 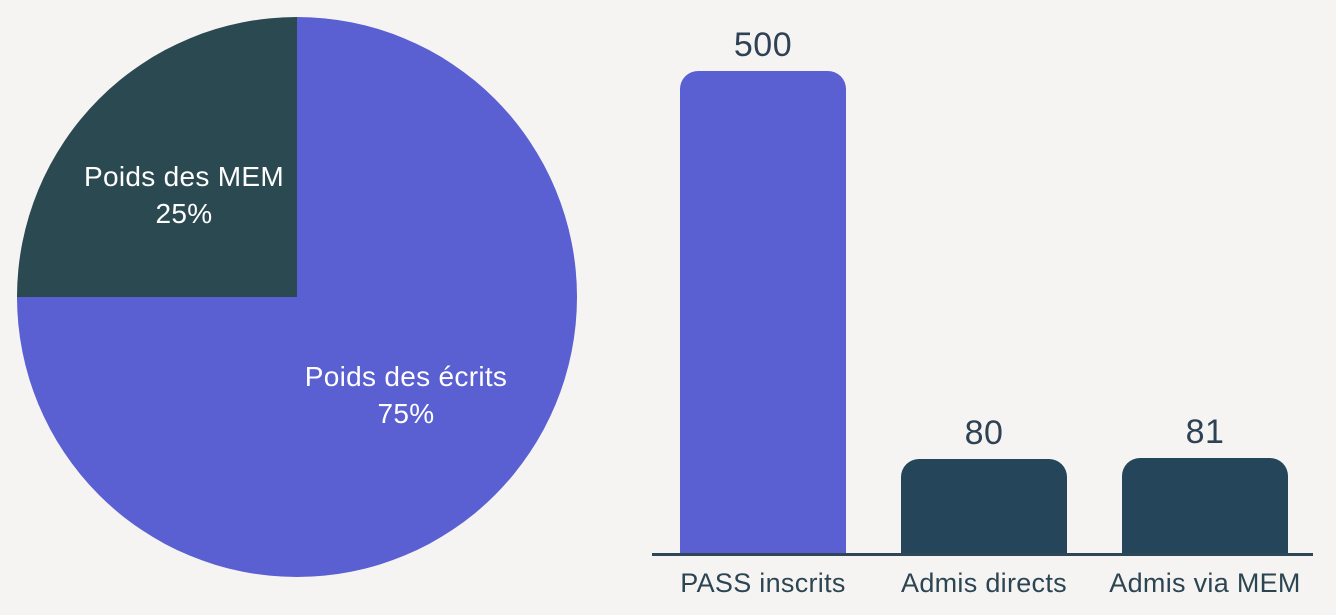 What do you see at coordinates (406, 395) in the screenshot?
I see `pie-slice-label-ecrits: Poids des écrits 75%` at bounding box center [406, 395].